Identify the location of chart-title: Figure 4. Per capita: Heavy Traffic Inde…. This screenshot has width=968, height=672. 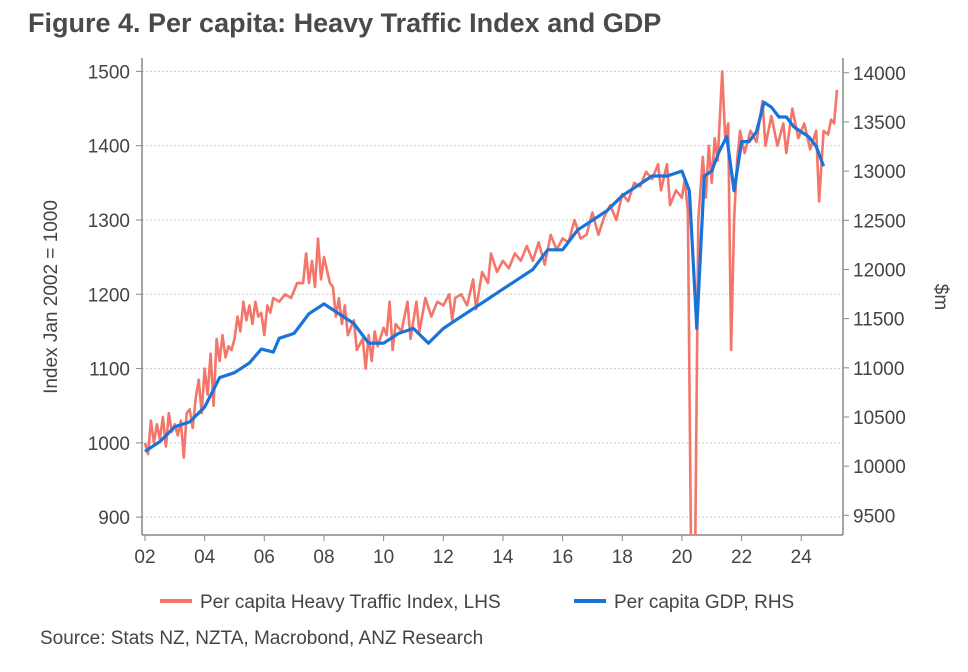
(345, 23).